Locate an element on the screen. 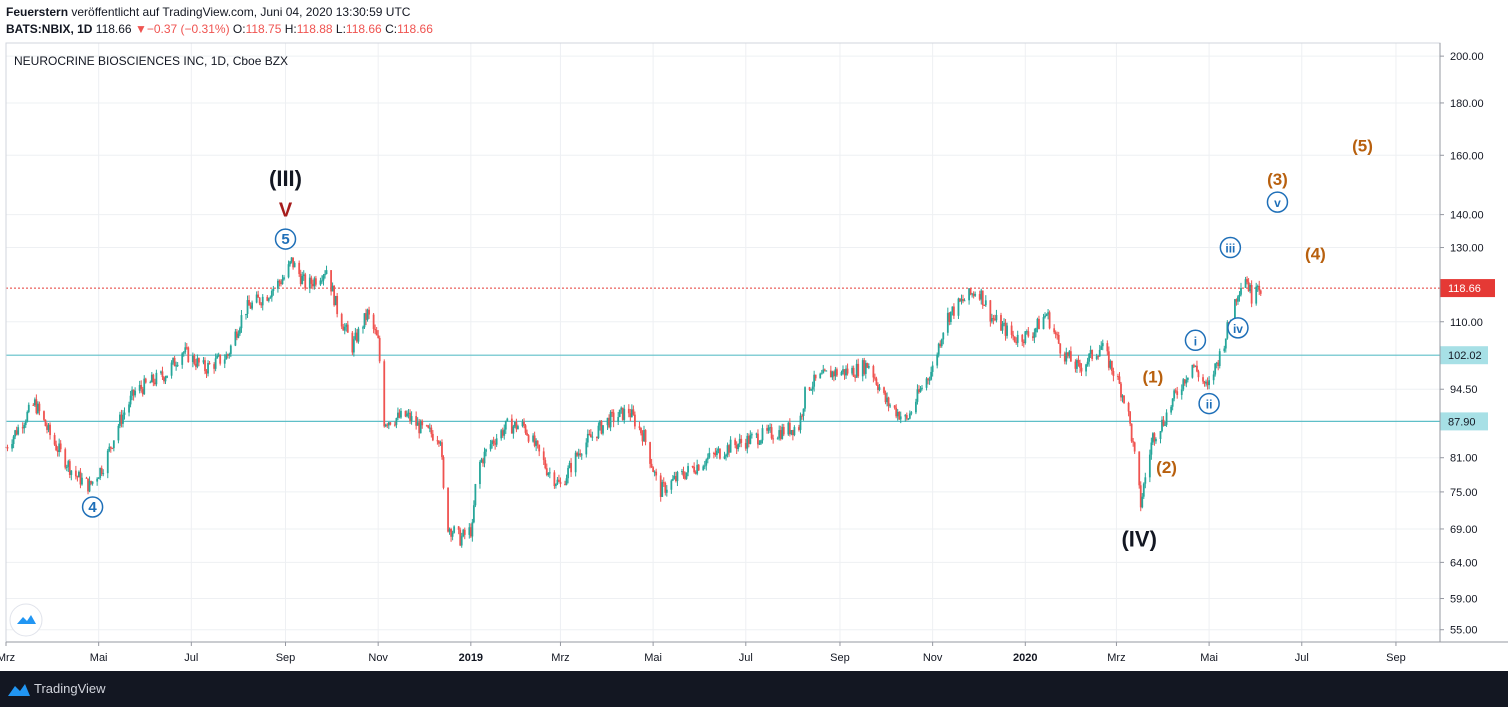 Image resolution: width=1508 pixels, height=707 pixels. wave-circle-text: 5 is located at coordinates (285, 239).